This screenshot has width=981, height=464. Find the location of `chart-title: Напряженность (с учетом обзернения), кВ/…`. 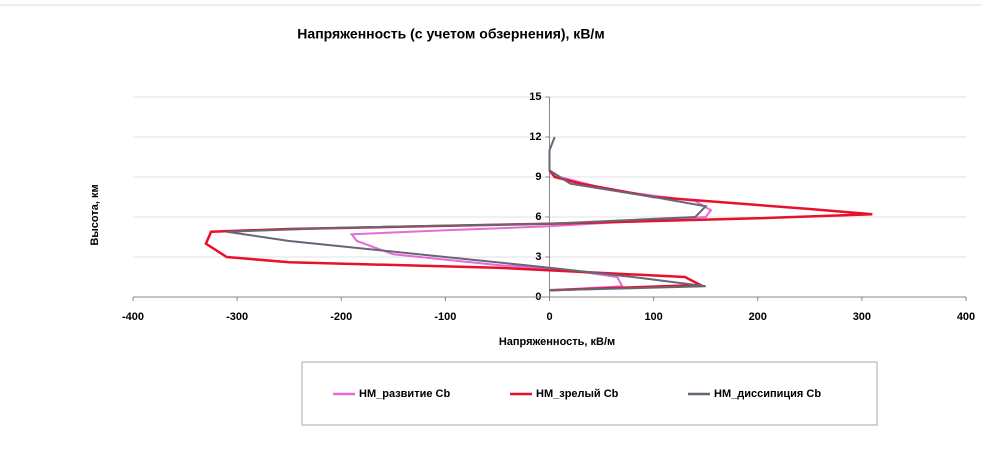

chart-title: Напряженность (с учетом обзернения), кВ/… is located at coordinates (450, 34).